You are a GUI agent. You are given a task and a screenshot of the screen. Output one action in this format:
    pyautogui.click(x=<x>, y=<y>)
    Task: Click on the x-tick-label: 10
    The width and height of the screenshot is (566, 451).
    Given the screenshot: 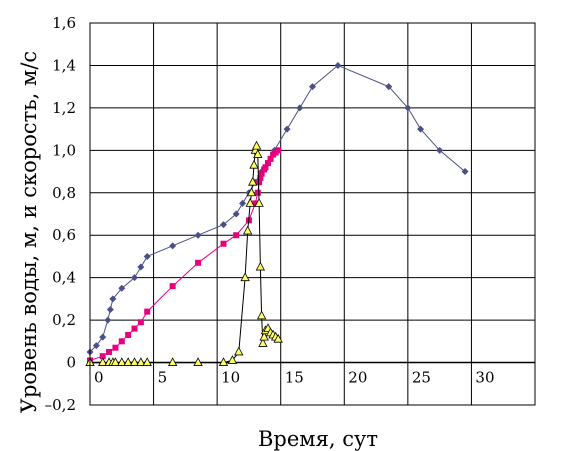 What is the action you would take?
    pyautogui.click(x=230, y=378)
    